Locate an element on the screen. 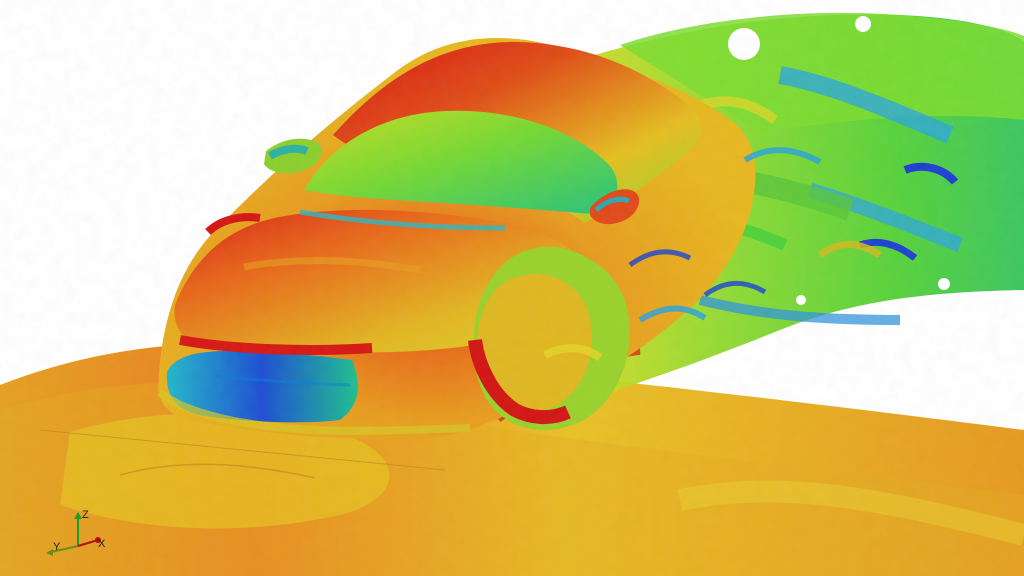 This screenshot has height=576, width=1024. flow-detail-strokes is located at coordinates (712, 254).